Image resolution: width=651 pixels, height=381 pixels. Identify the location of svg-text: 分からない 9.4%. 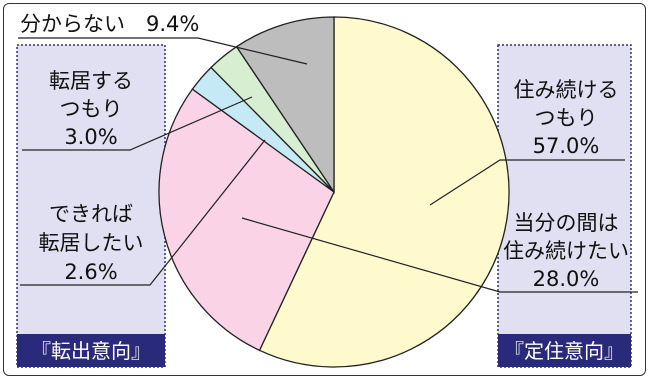
(109, 24).